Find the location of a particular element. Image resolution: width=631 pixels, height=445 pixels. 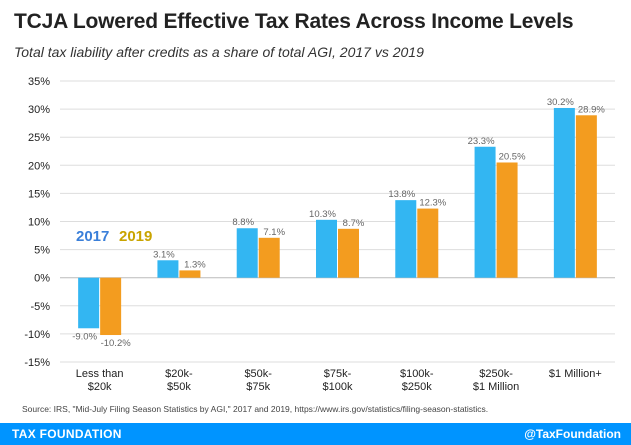

data-label: 30.2% is located at coordinates (560, 102).